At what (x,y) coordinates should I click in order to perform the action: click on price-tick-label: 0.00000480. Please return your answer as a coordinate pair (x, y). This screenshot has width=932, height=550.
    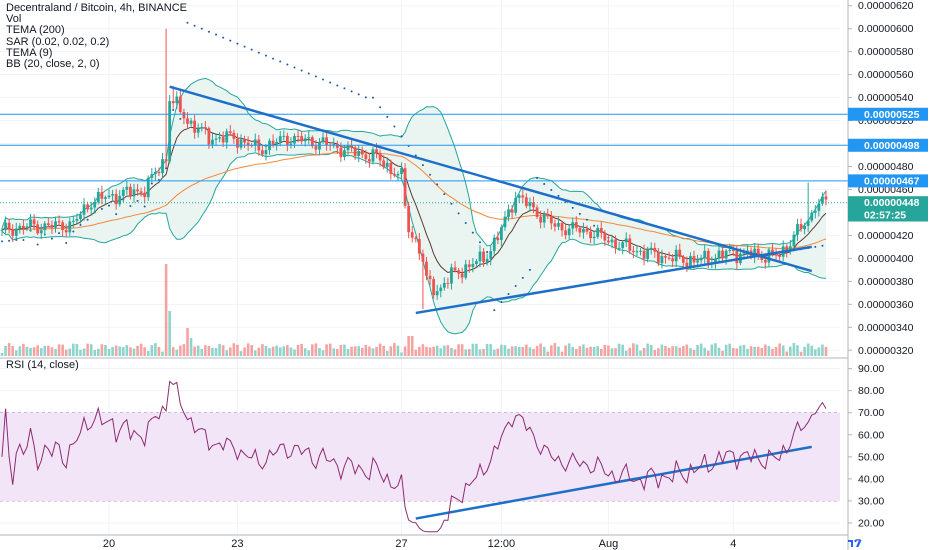
    Looking at the image, I should click on (886, 167).